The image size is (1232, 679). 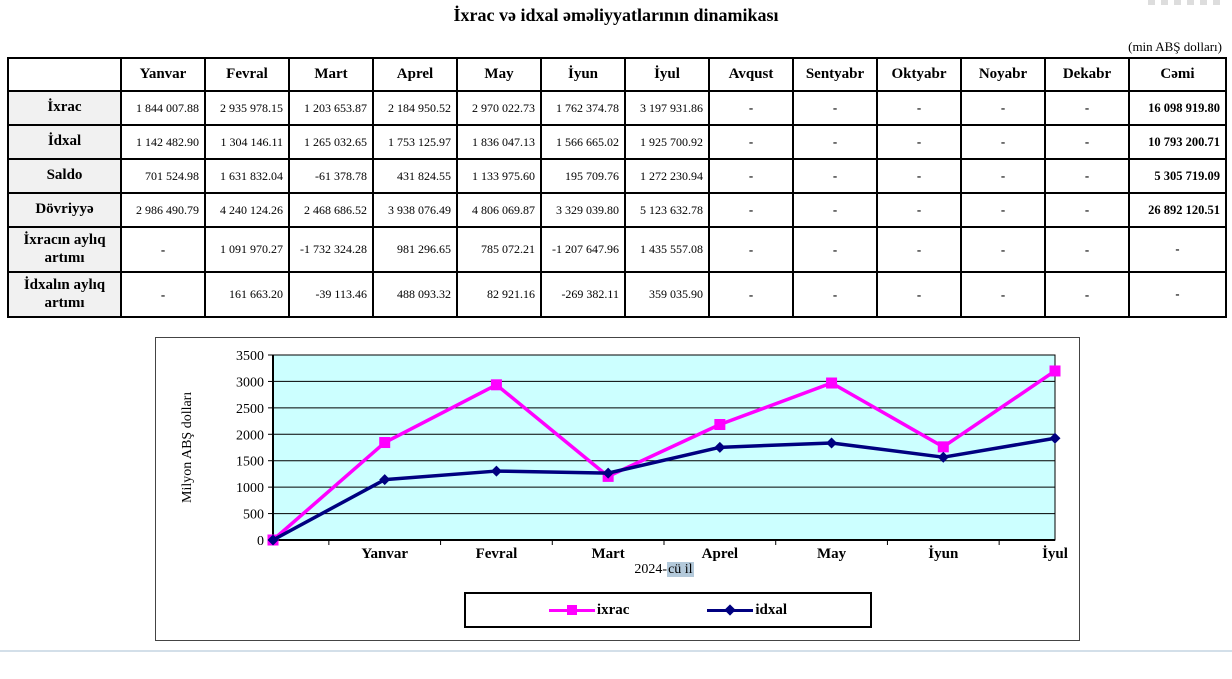 I want to click on table-cell: 488 093.32, so click(x=415, y=294).